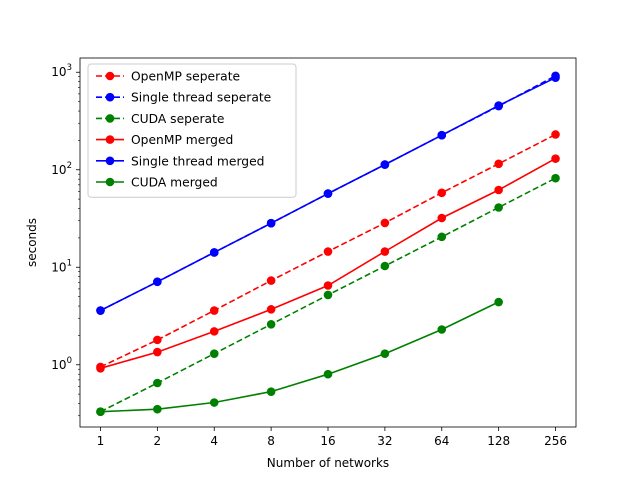  I want to click on x-tick-label: 8, so click(271, 441).